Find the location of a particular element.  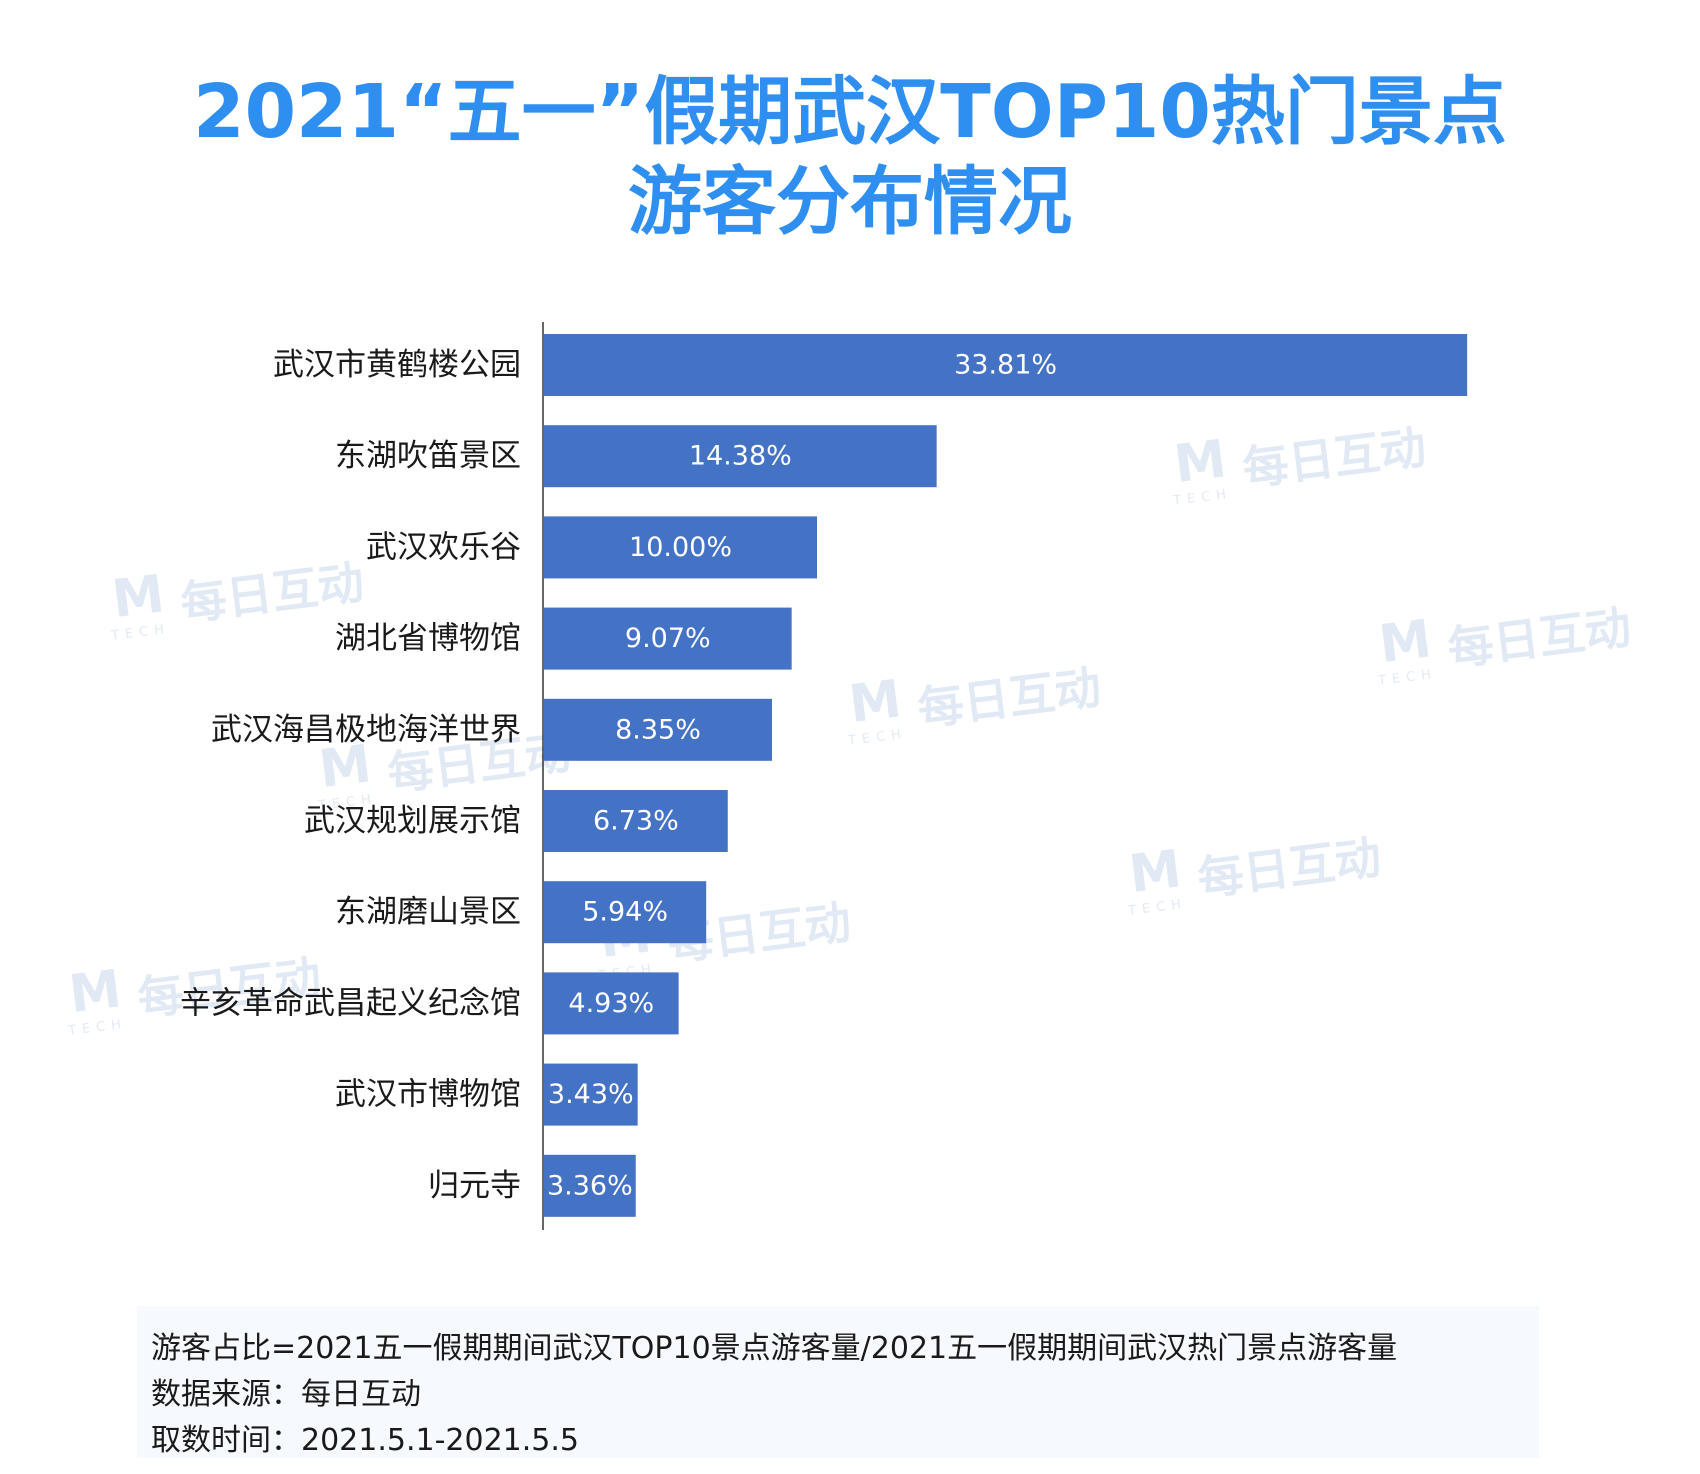

chart-title-line-2: 游客分布情况 is located at coordinates (850, 202).